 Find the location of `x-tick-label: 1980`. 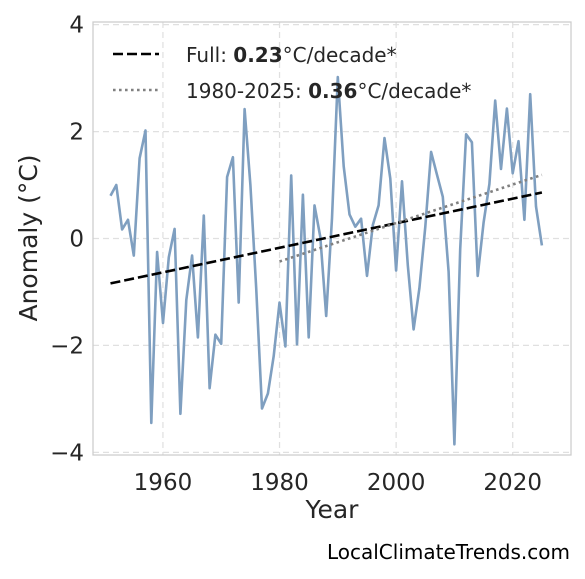

x-tick-label: 1980 is located at coordinates (279, 483).